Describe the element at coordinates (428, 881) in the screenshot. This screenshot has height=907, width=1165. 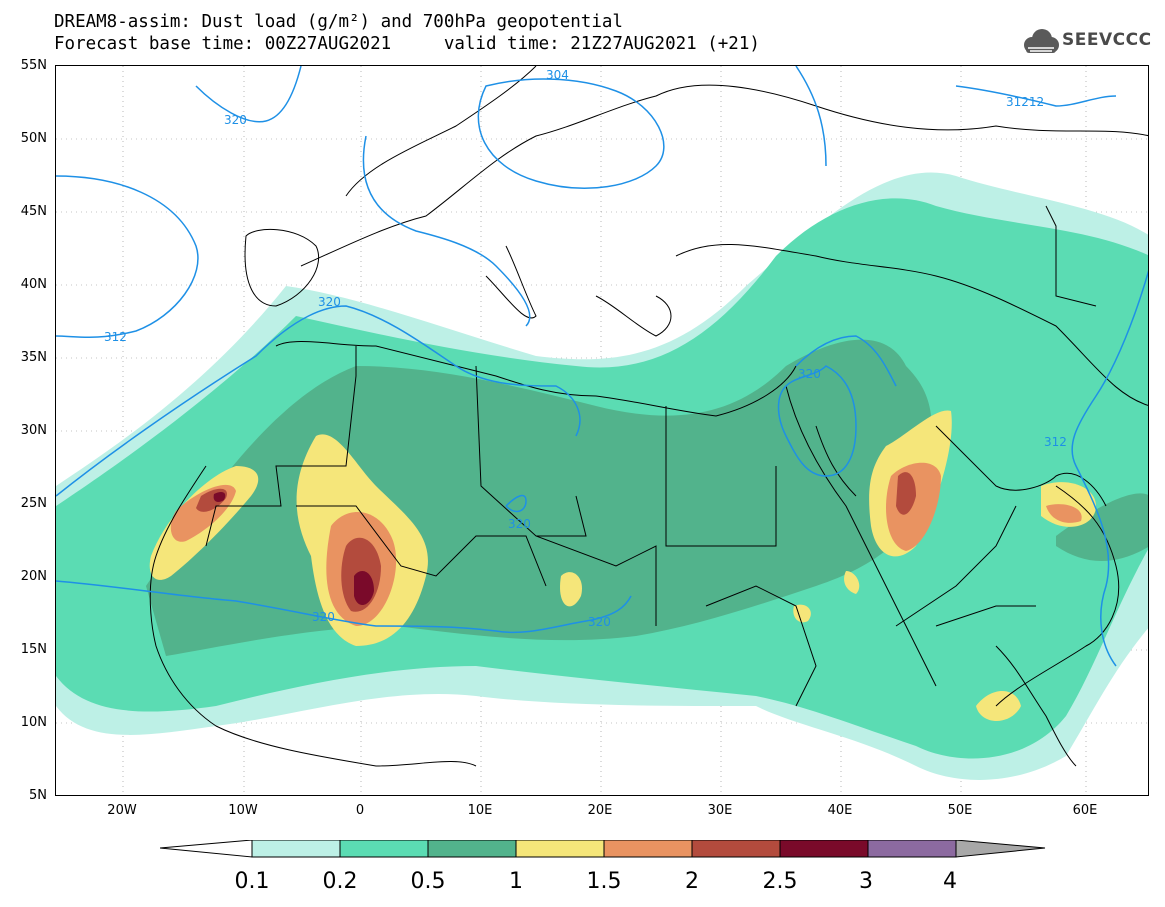
I see `colorbar-label: 0.5` at that location.